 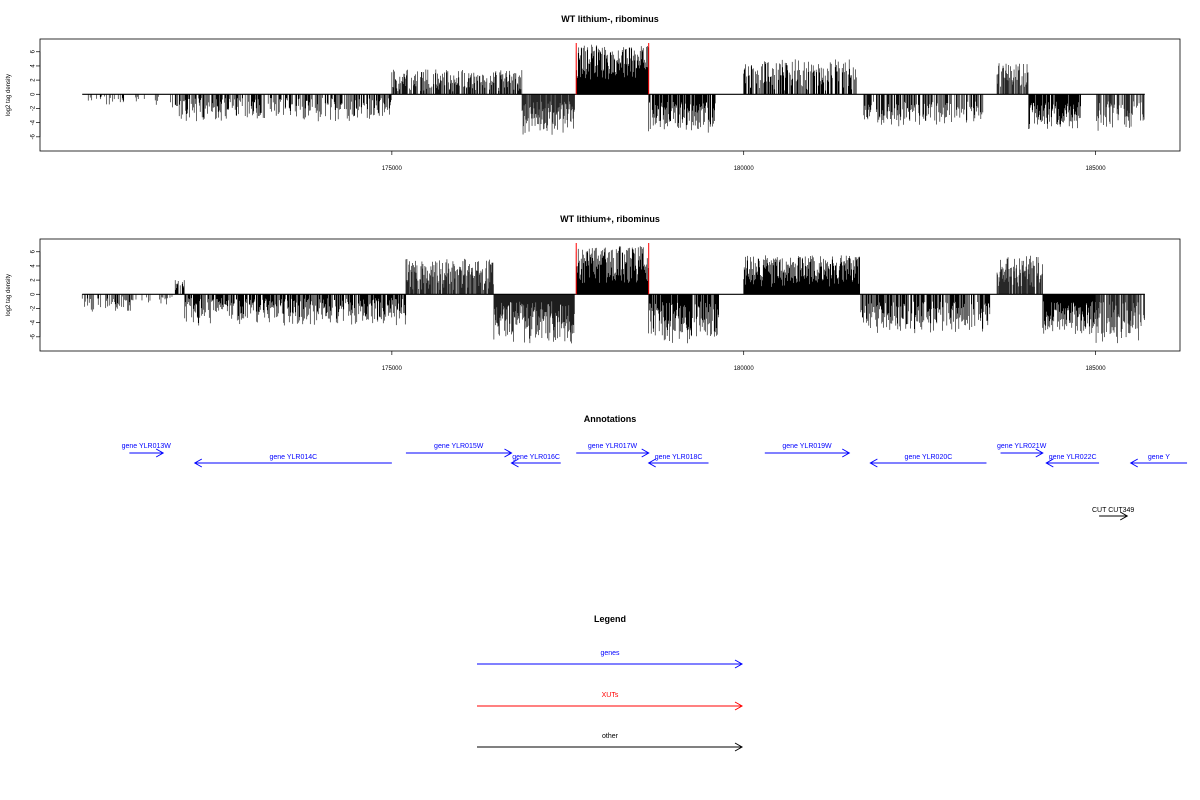 I want to click on legend-arrow-xuts-head, so click(x=739, y=706).